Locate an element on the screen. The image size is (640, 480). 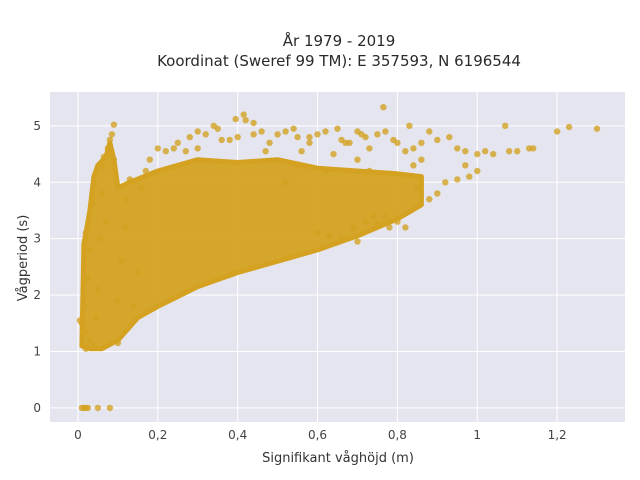
x-tick-label: 0,2 is located at coordinates (157, 435).